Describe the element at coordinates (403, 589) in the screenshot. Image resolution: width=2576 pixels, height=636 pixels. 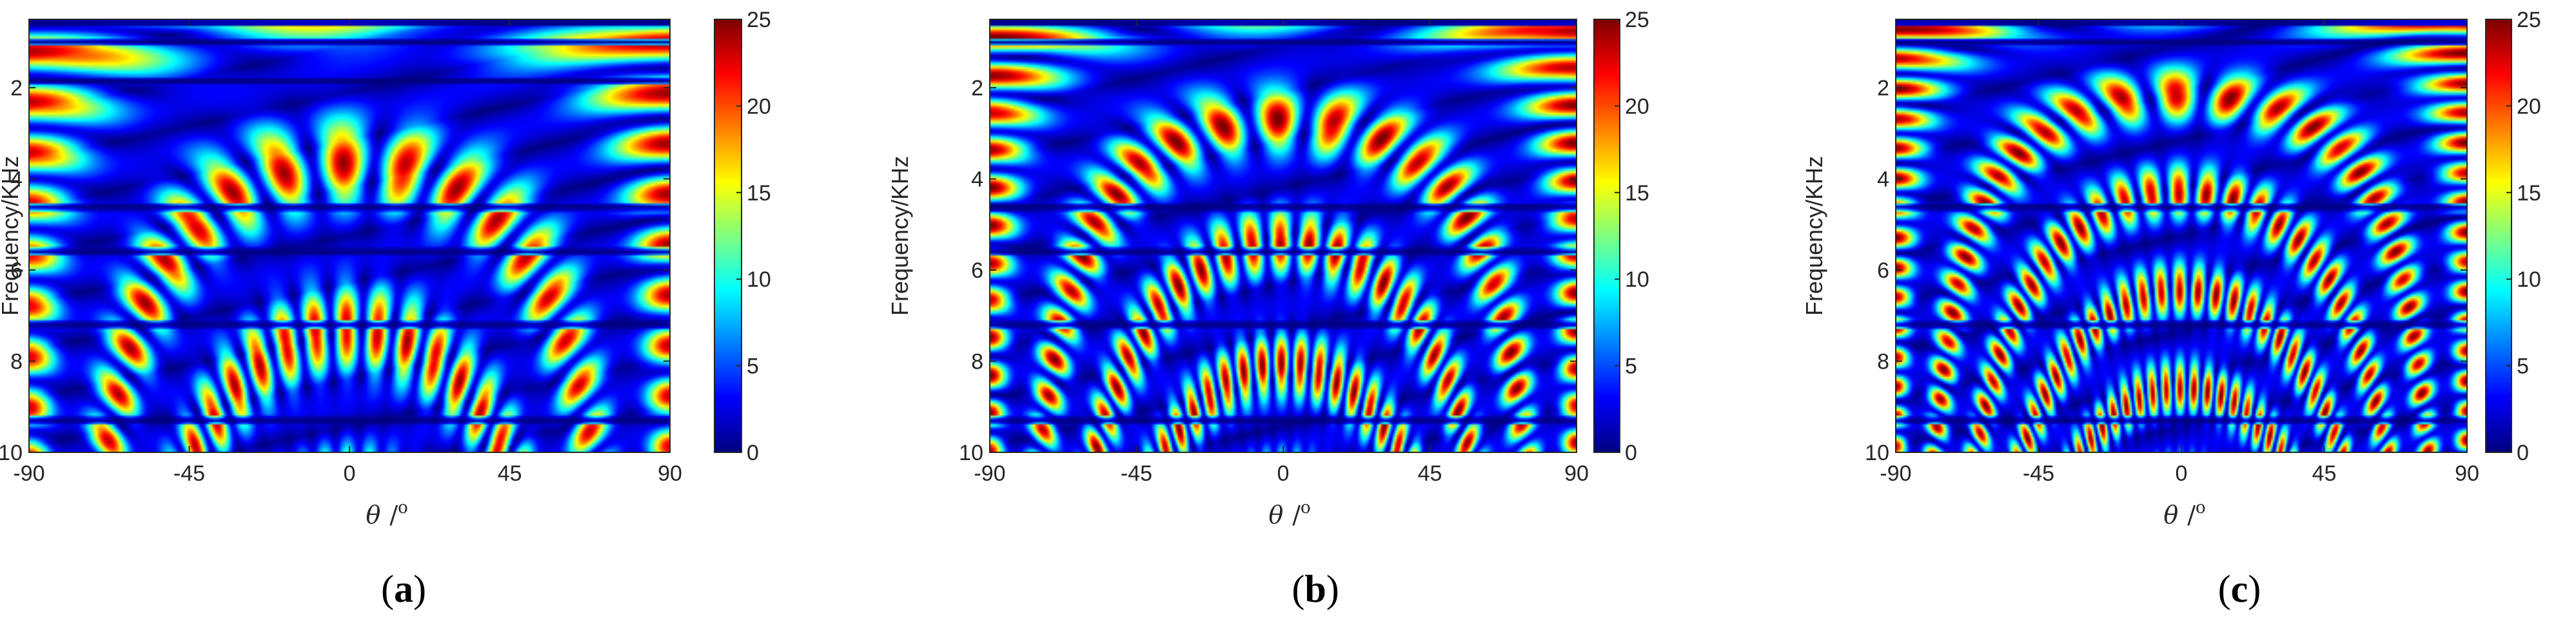
I see `panel-caption-a: (a)` at that location.